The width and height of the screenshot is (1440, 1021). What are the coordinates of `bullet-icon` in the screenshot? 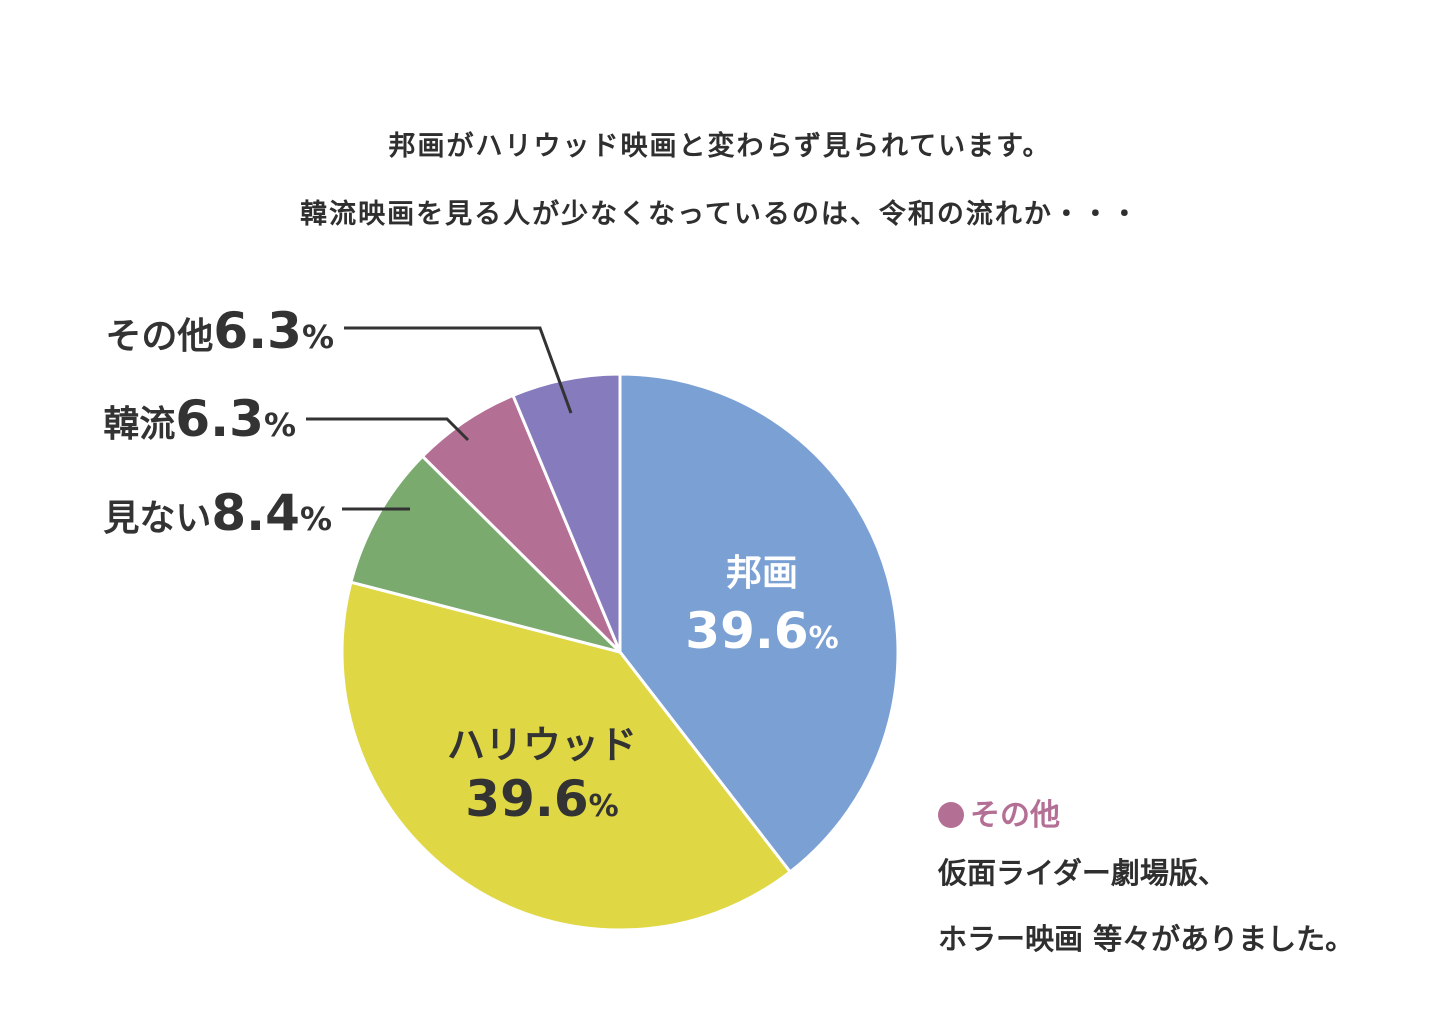 It's located at (951, 815).